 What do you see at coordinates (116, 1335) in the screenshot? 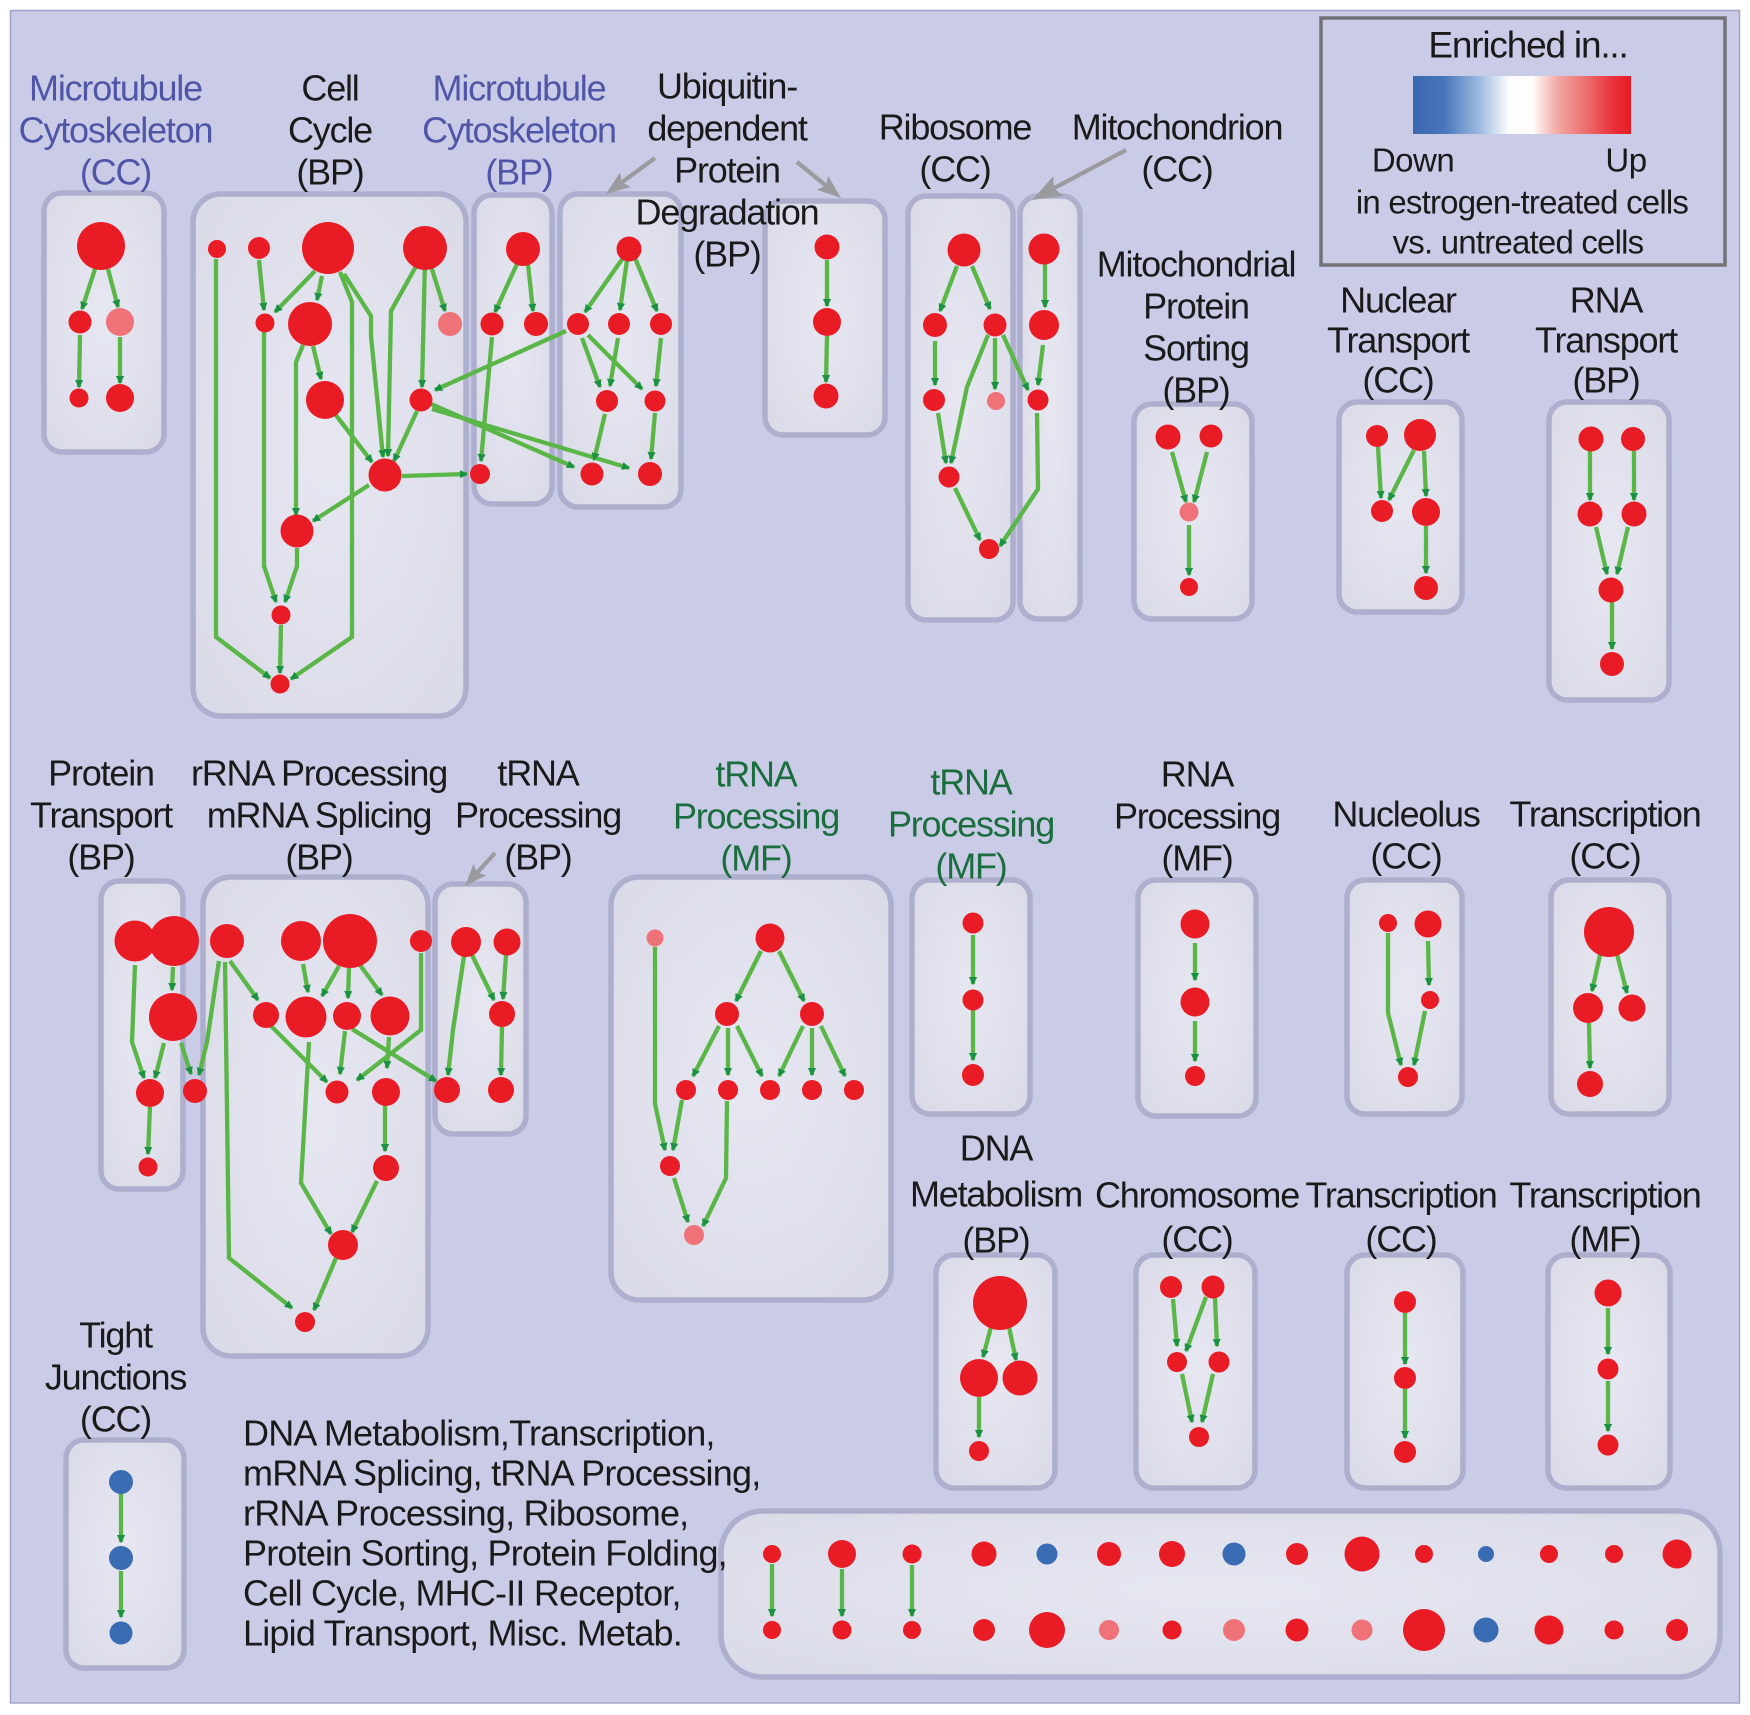
I see `svg-text: Tight` at bounding box center [116, 1335].